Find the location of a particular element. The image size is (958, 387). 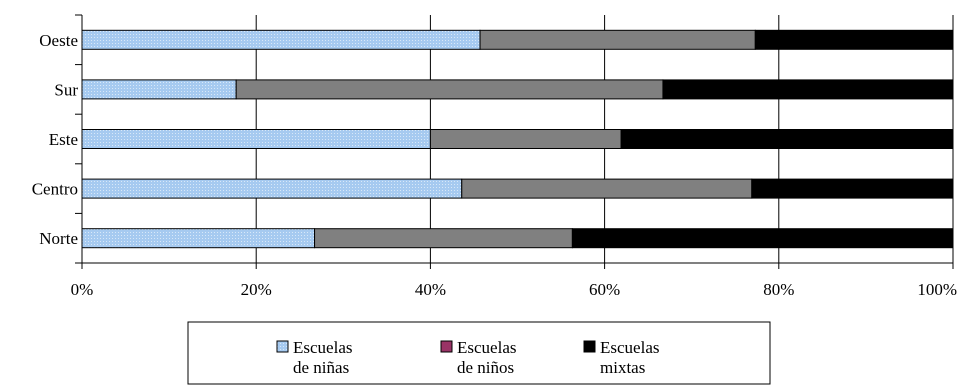

y-tick-label-oeste: Oeste is located at coordinates (58, 40).